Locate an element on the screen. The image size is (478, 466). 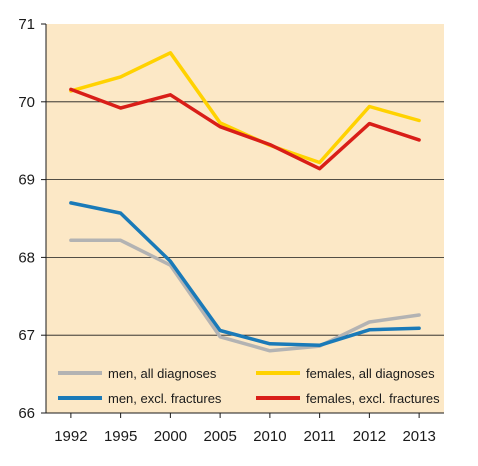
legend-label: men, all diagnoses is located at coordinates (162, 373).